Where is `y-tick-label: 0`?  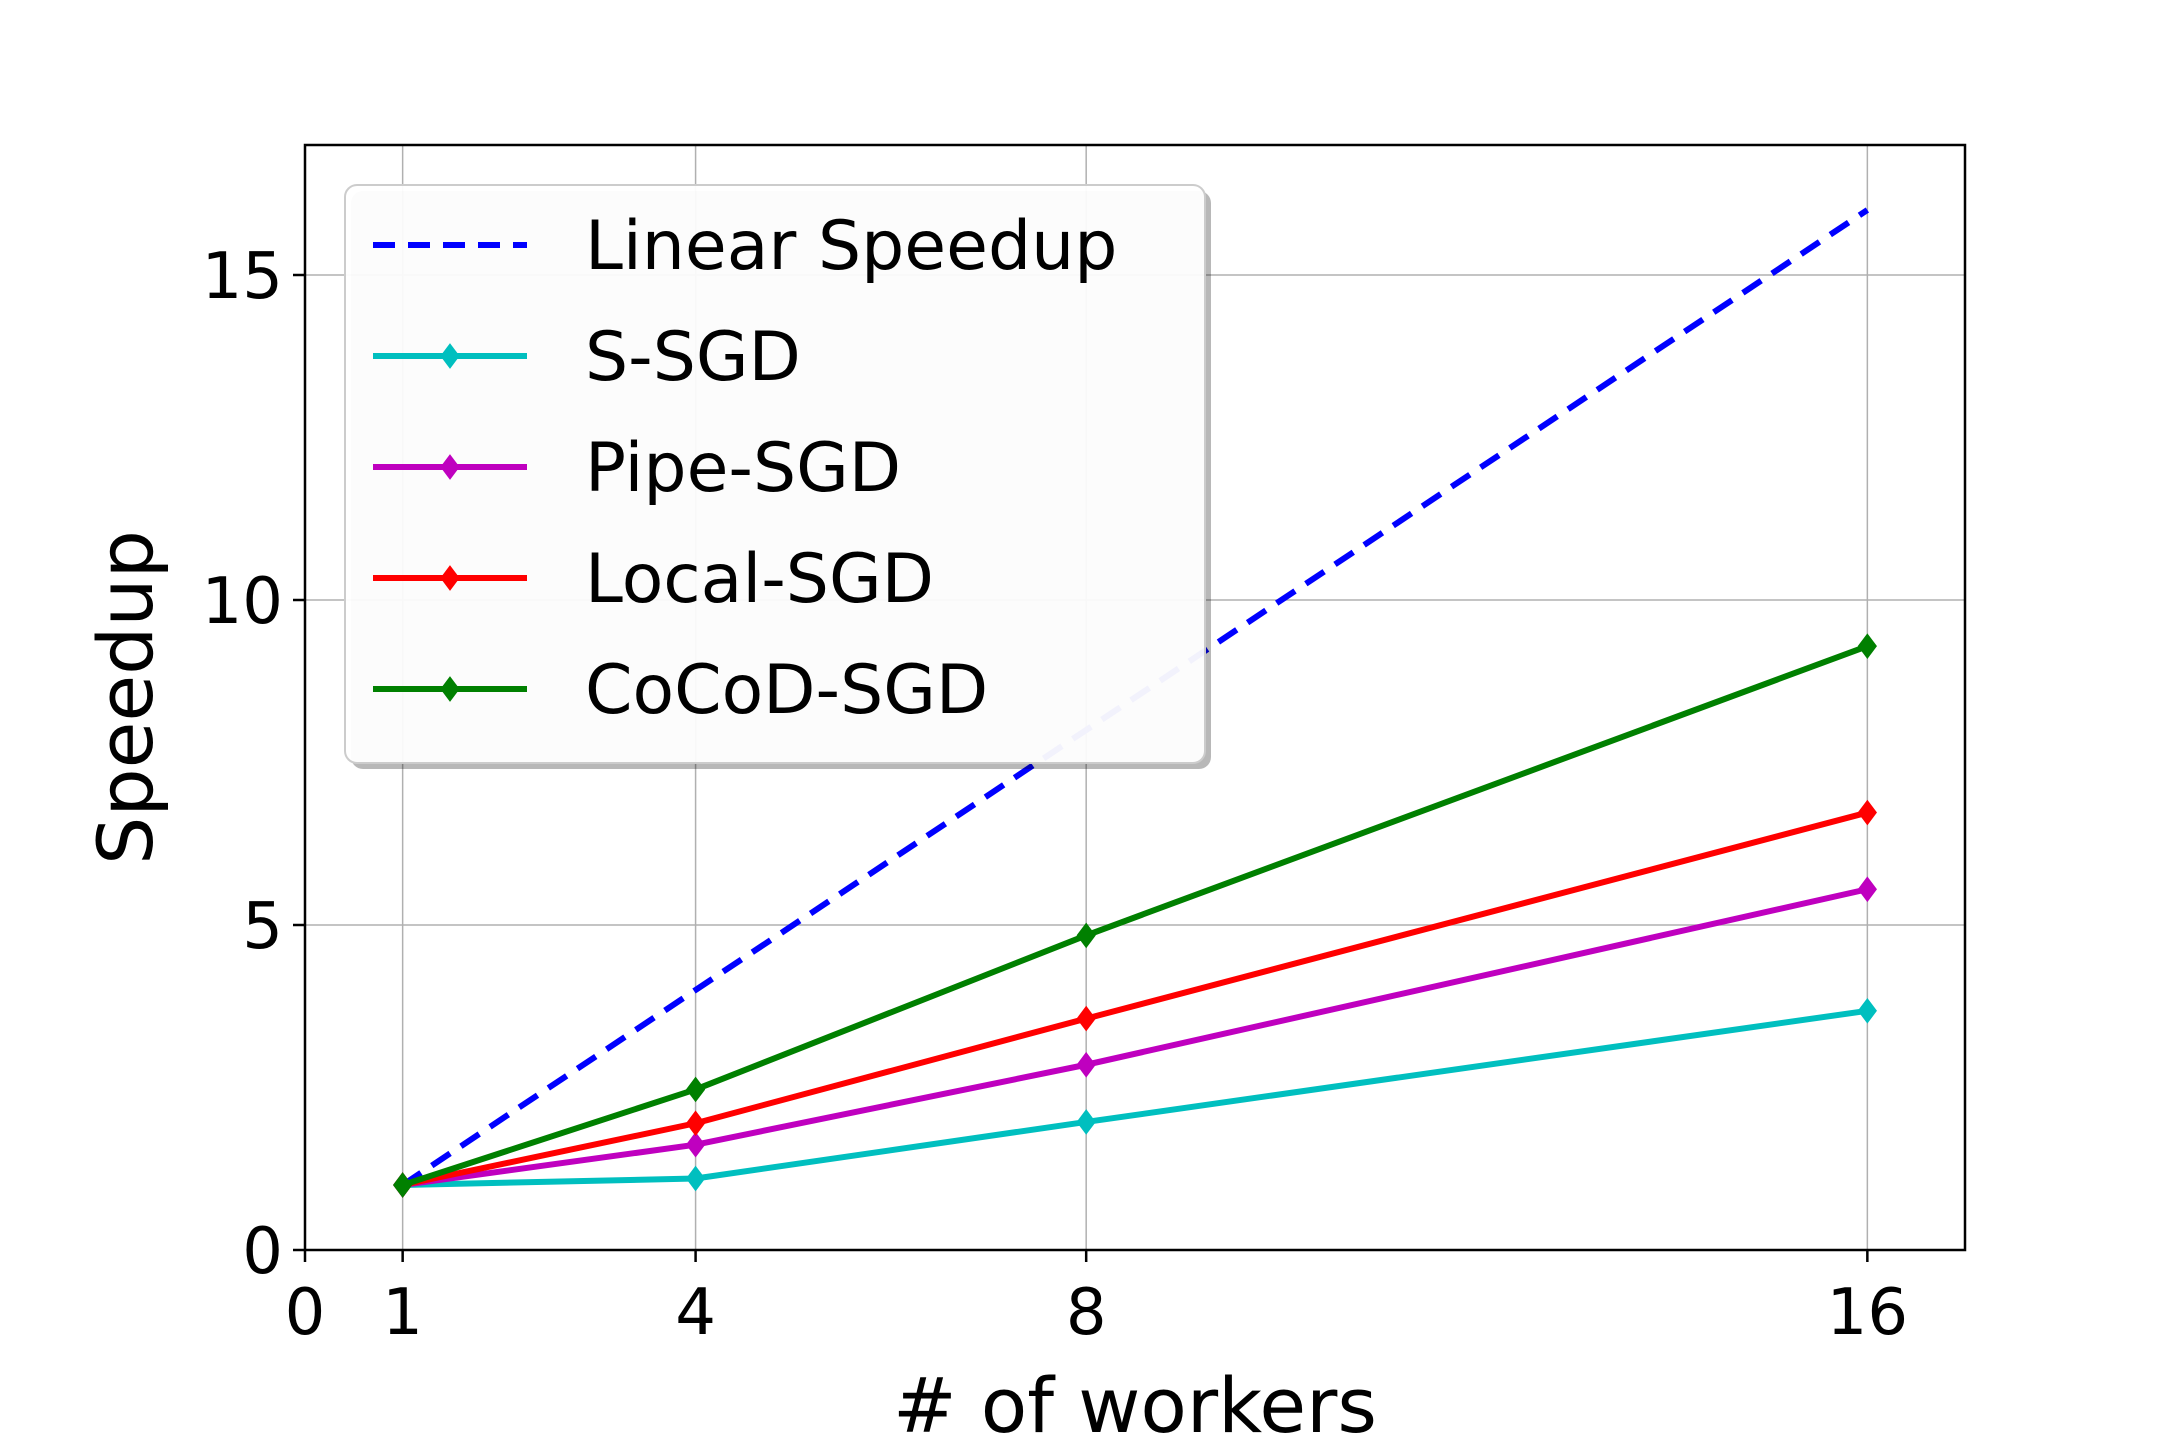 y-tick-label: 0 is located at coordinates (262, 1252).